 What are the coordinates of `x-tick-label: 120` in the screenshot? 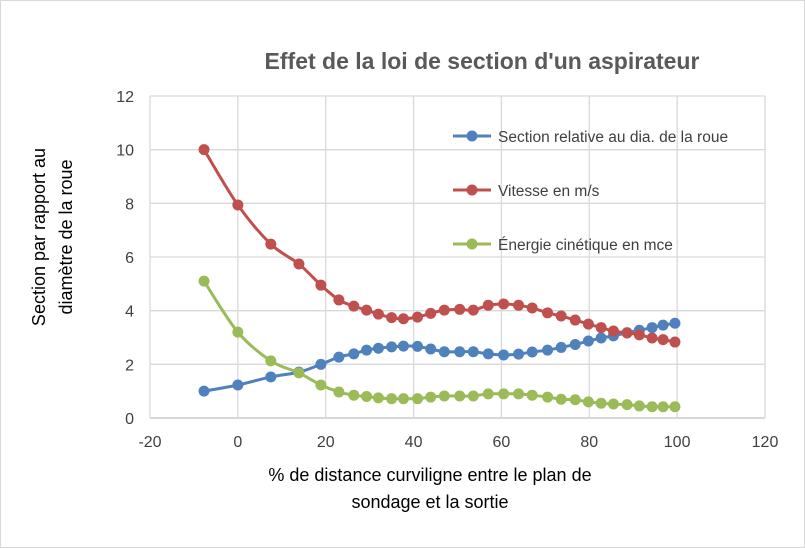 It's located at (765, 442).